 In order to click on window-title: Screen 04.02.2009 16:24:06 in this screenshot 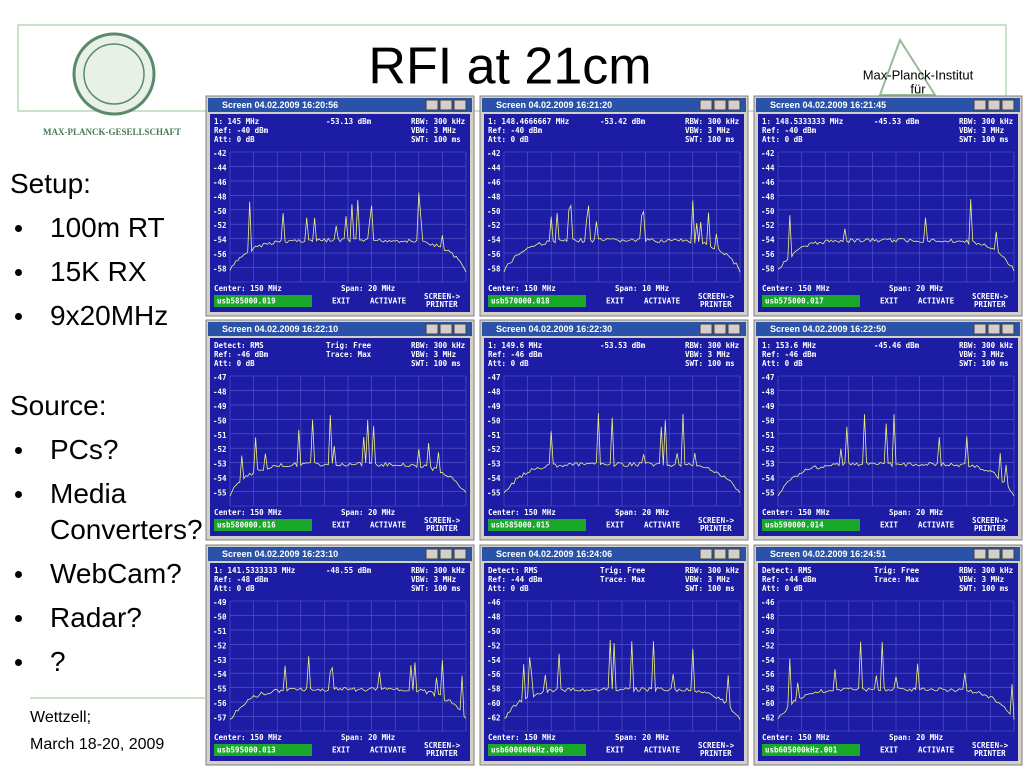, I will do `click(554, 554)`.